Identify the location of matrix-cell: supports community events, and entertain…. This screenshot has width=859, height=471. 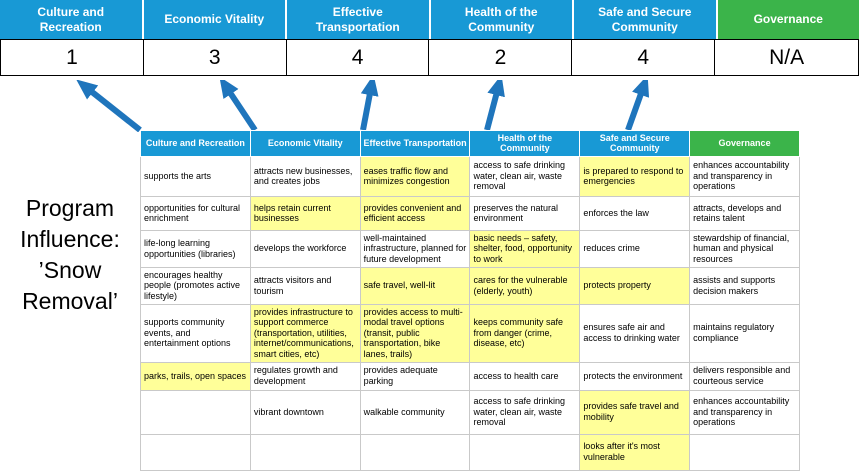
(196, 333).